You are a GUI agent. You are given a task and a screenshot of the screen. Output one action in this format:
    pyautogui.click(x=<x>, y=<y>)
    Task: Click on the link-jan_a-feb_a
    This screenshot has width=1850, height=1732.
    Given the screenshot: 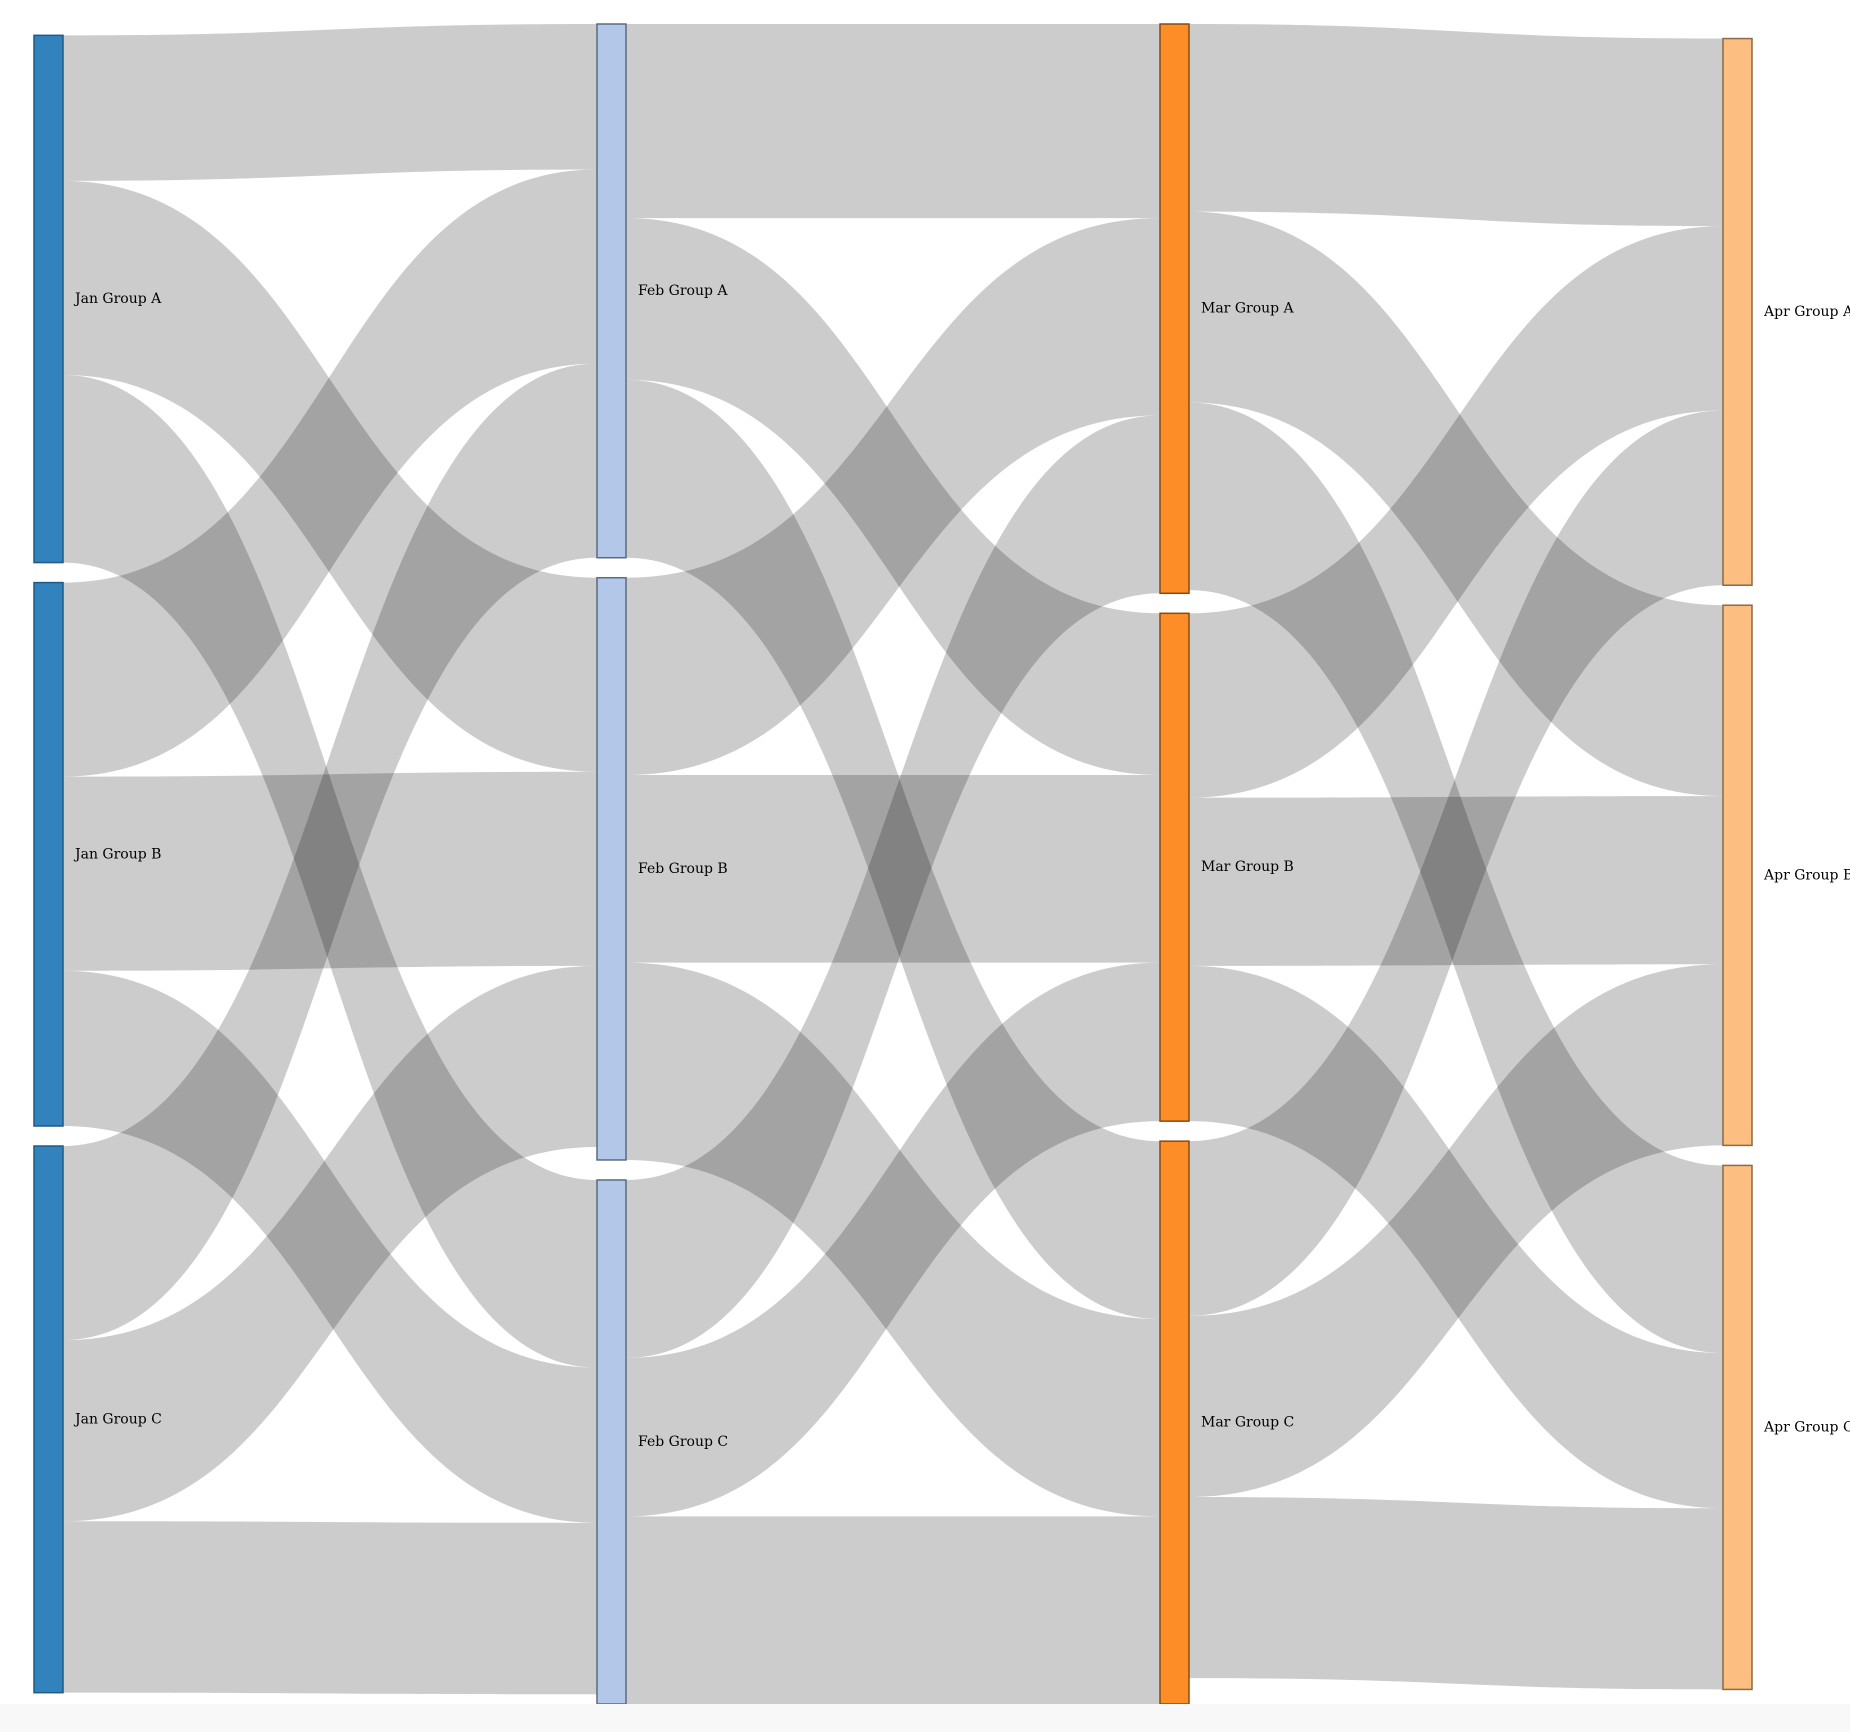 What is the action you would take?
    pyautogui.click(x=330, y=102)
    